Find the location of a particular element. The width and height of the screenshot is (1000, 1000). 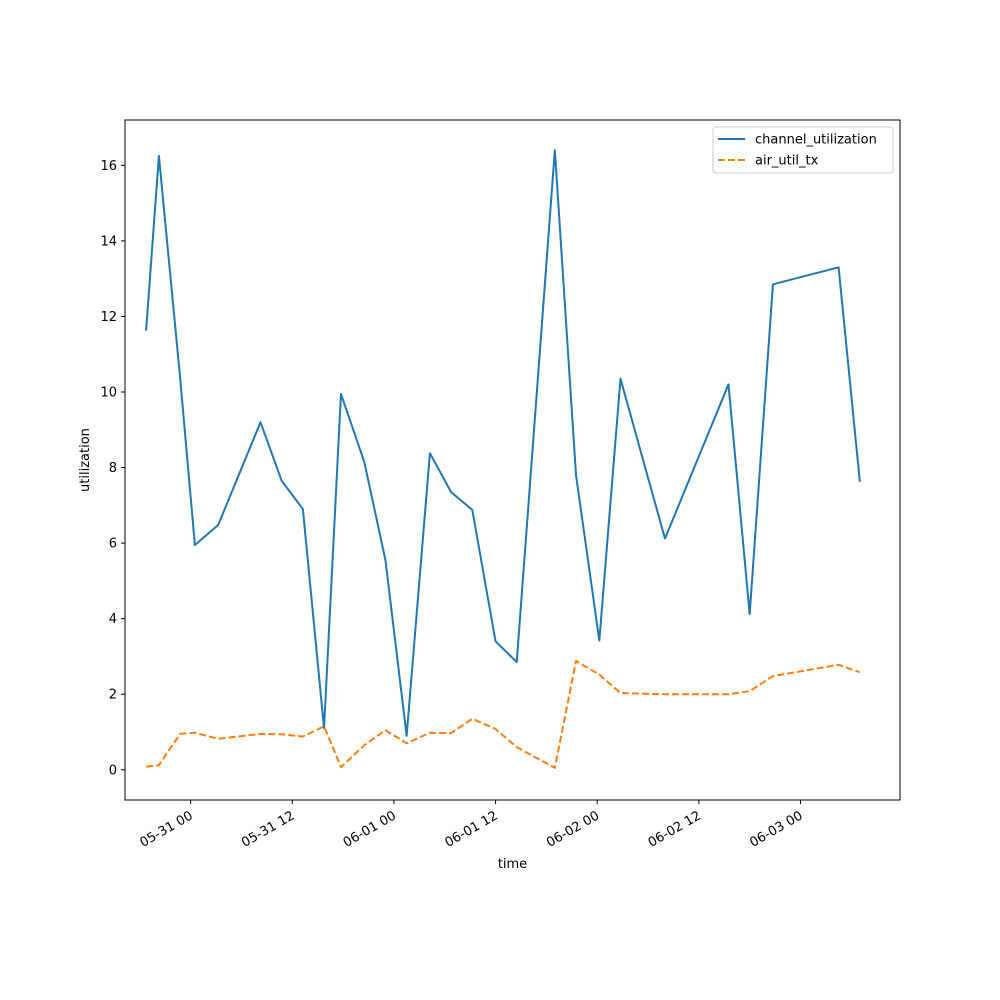

y-axis: 0 2 4 6 8 10 12 14 16 is located at coordinates (112, 468).